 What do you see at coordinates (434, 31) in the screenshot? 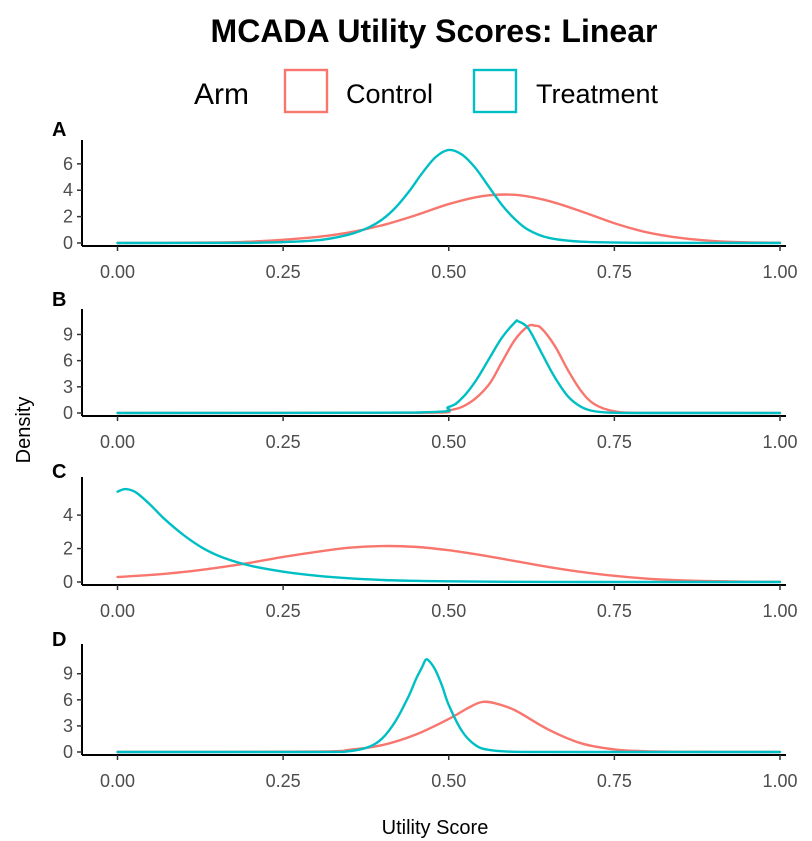
I see `chart-title: MCADA Utility Scores: Linear` at bounding box center [434, 31].